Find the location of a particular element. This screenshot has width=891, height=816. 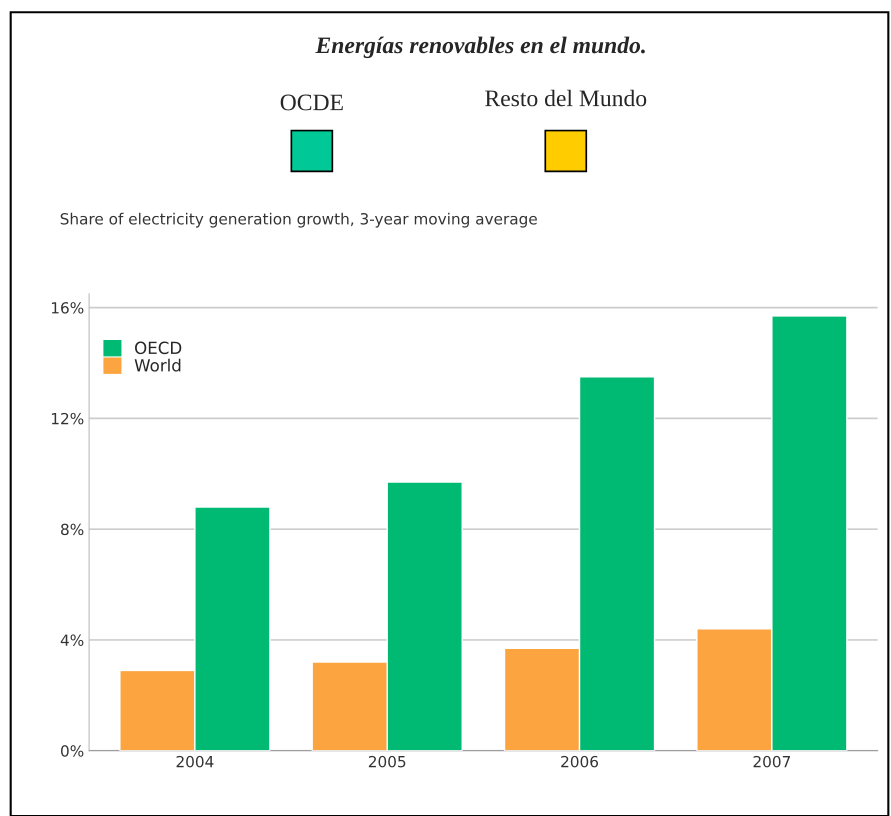

x-tick-label: 2007 is located at coordinates (772, 762).